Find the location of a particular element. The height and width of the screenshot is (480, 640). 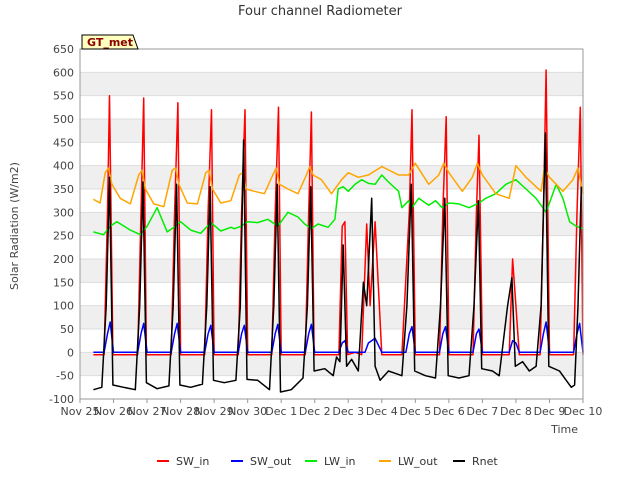

x-tick-4: Nov 29 is located at coordinates (214, 411).